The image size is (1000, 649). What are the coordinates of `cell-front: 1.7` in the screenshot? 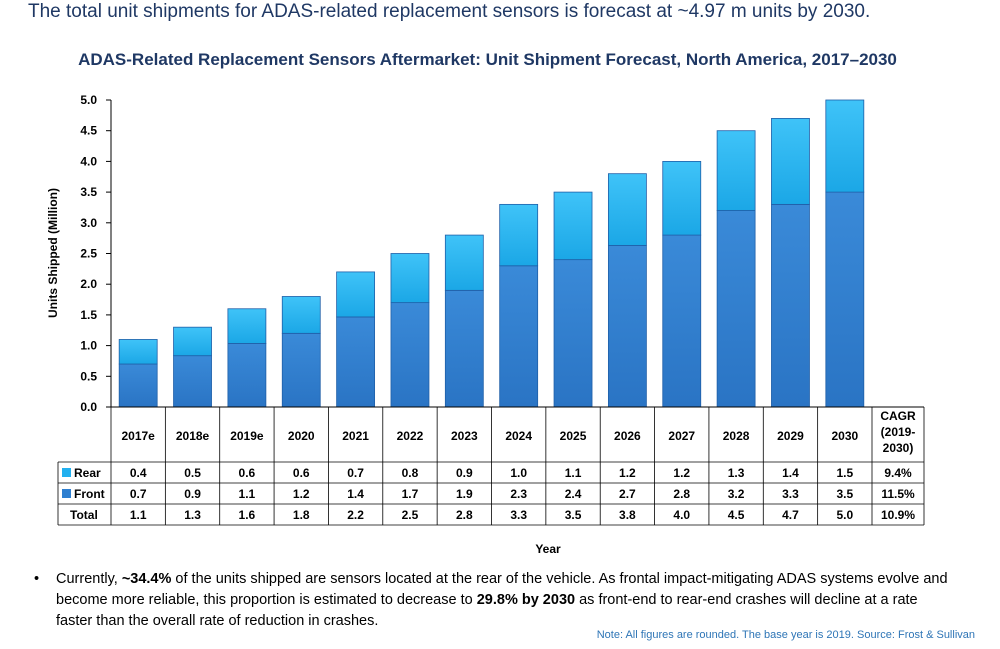 It's located at (410, 494).